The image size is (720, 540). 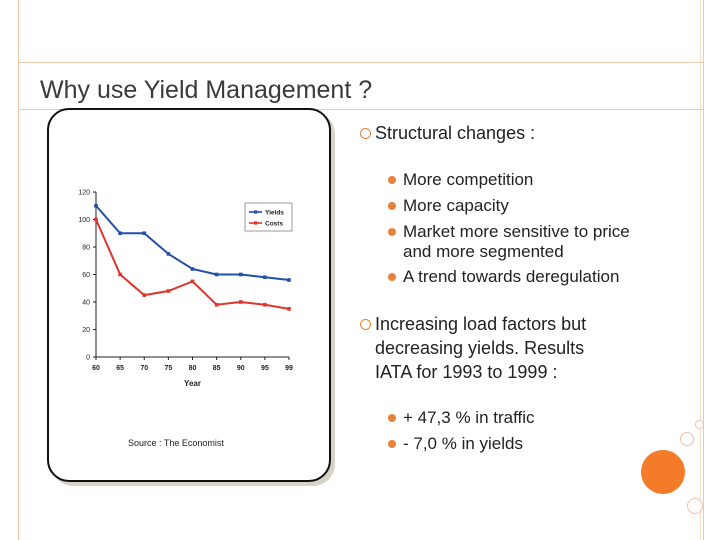 I want to click on y-tick-label: 40, so click(x=86, y=303).